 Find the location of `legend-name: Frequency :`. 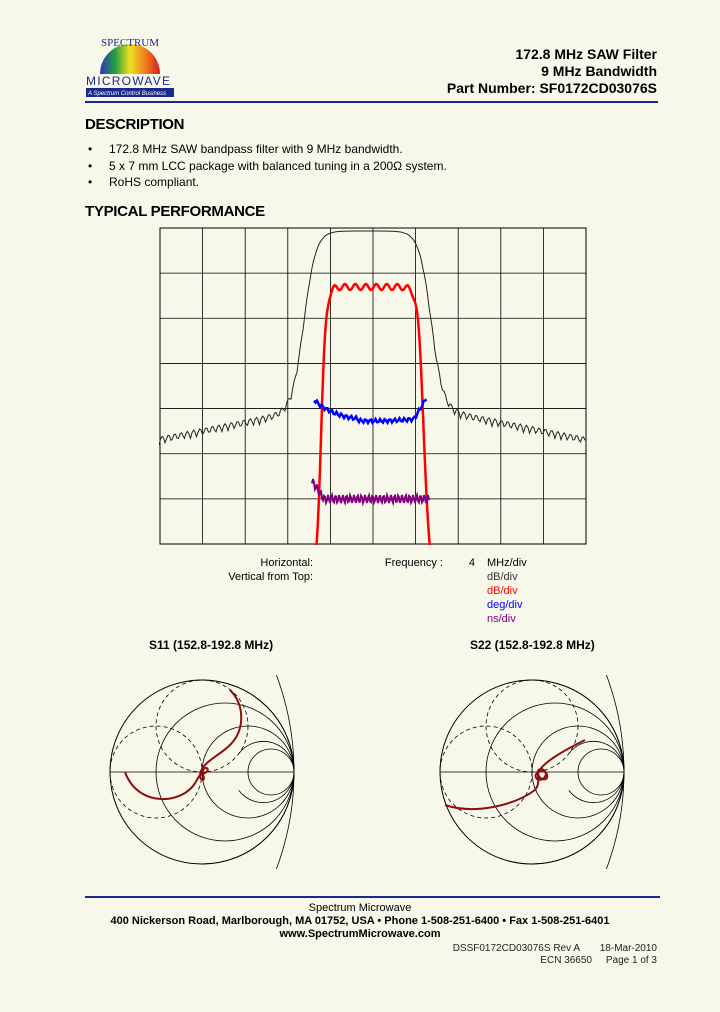

legend-name: Frequency : is located at coordinates (413, 563).